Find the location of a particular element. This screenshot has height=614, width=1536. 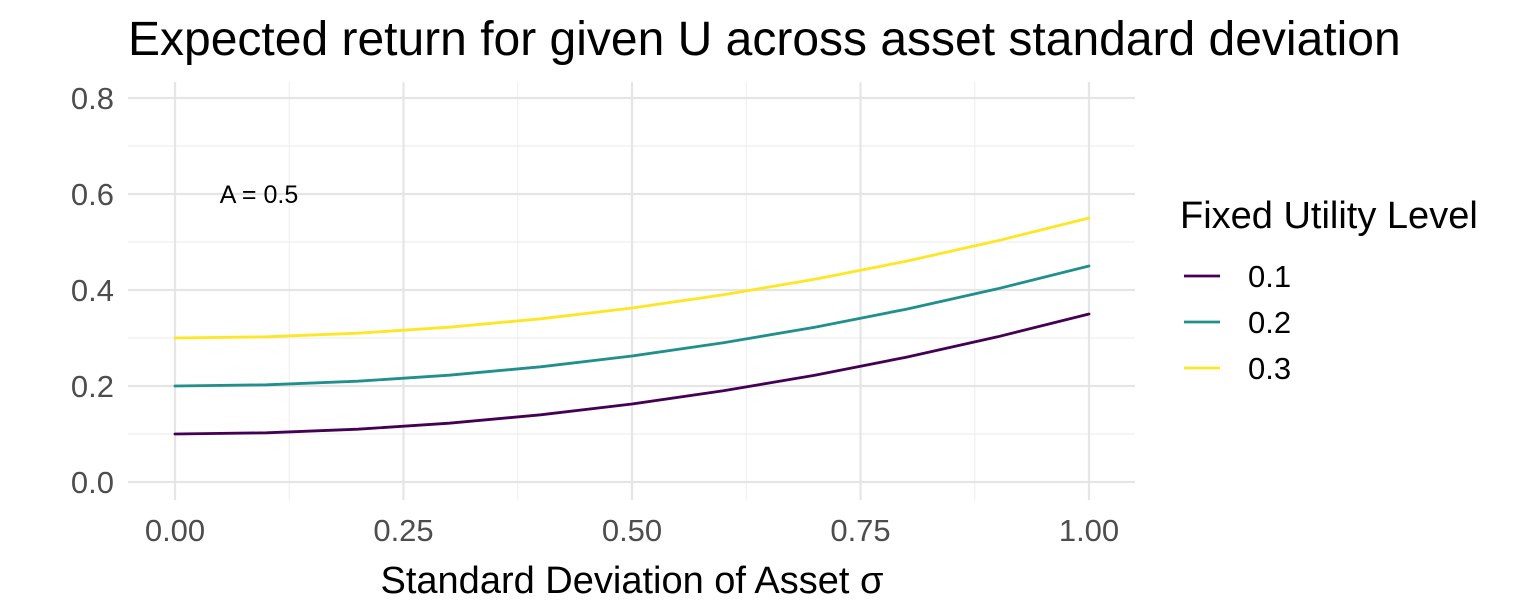

x-tick-label: 1.00 is located at coordinates (1089, 530).